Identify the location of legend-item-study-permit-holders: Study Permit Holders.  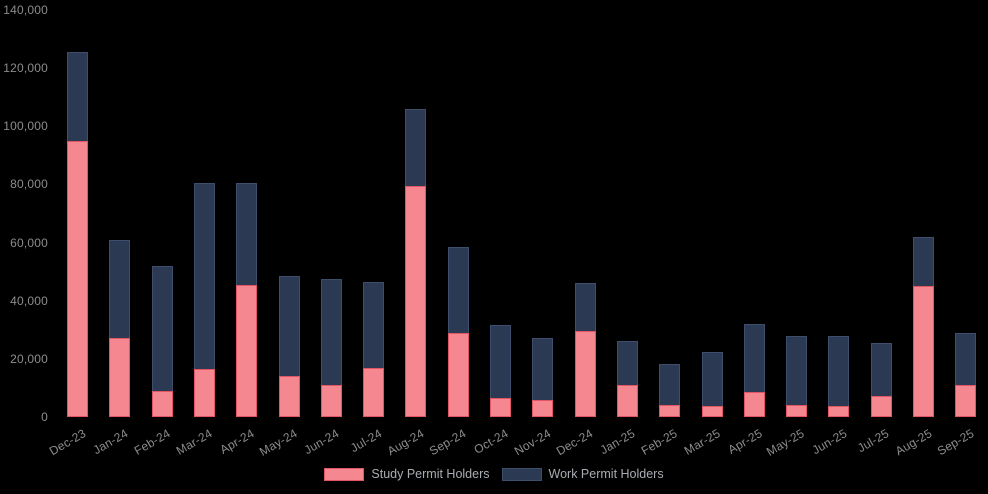
(407, 474).